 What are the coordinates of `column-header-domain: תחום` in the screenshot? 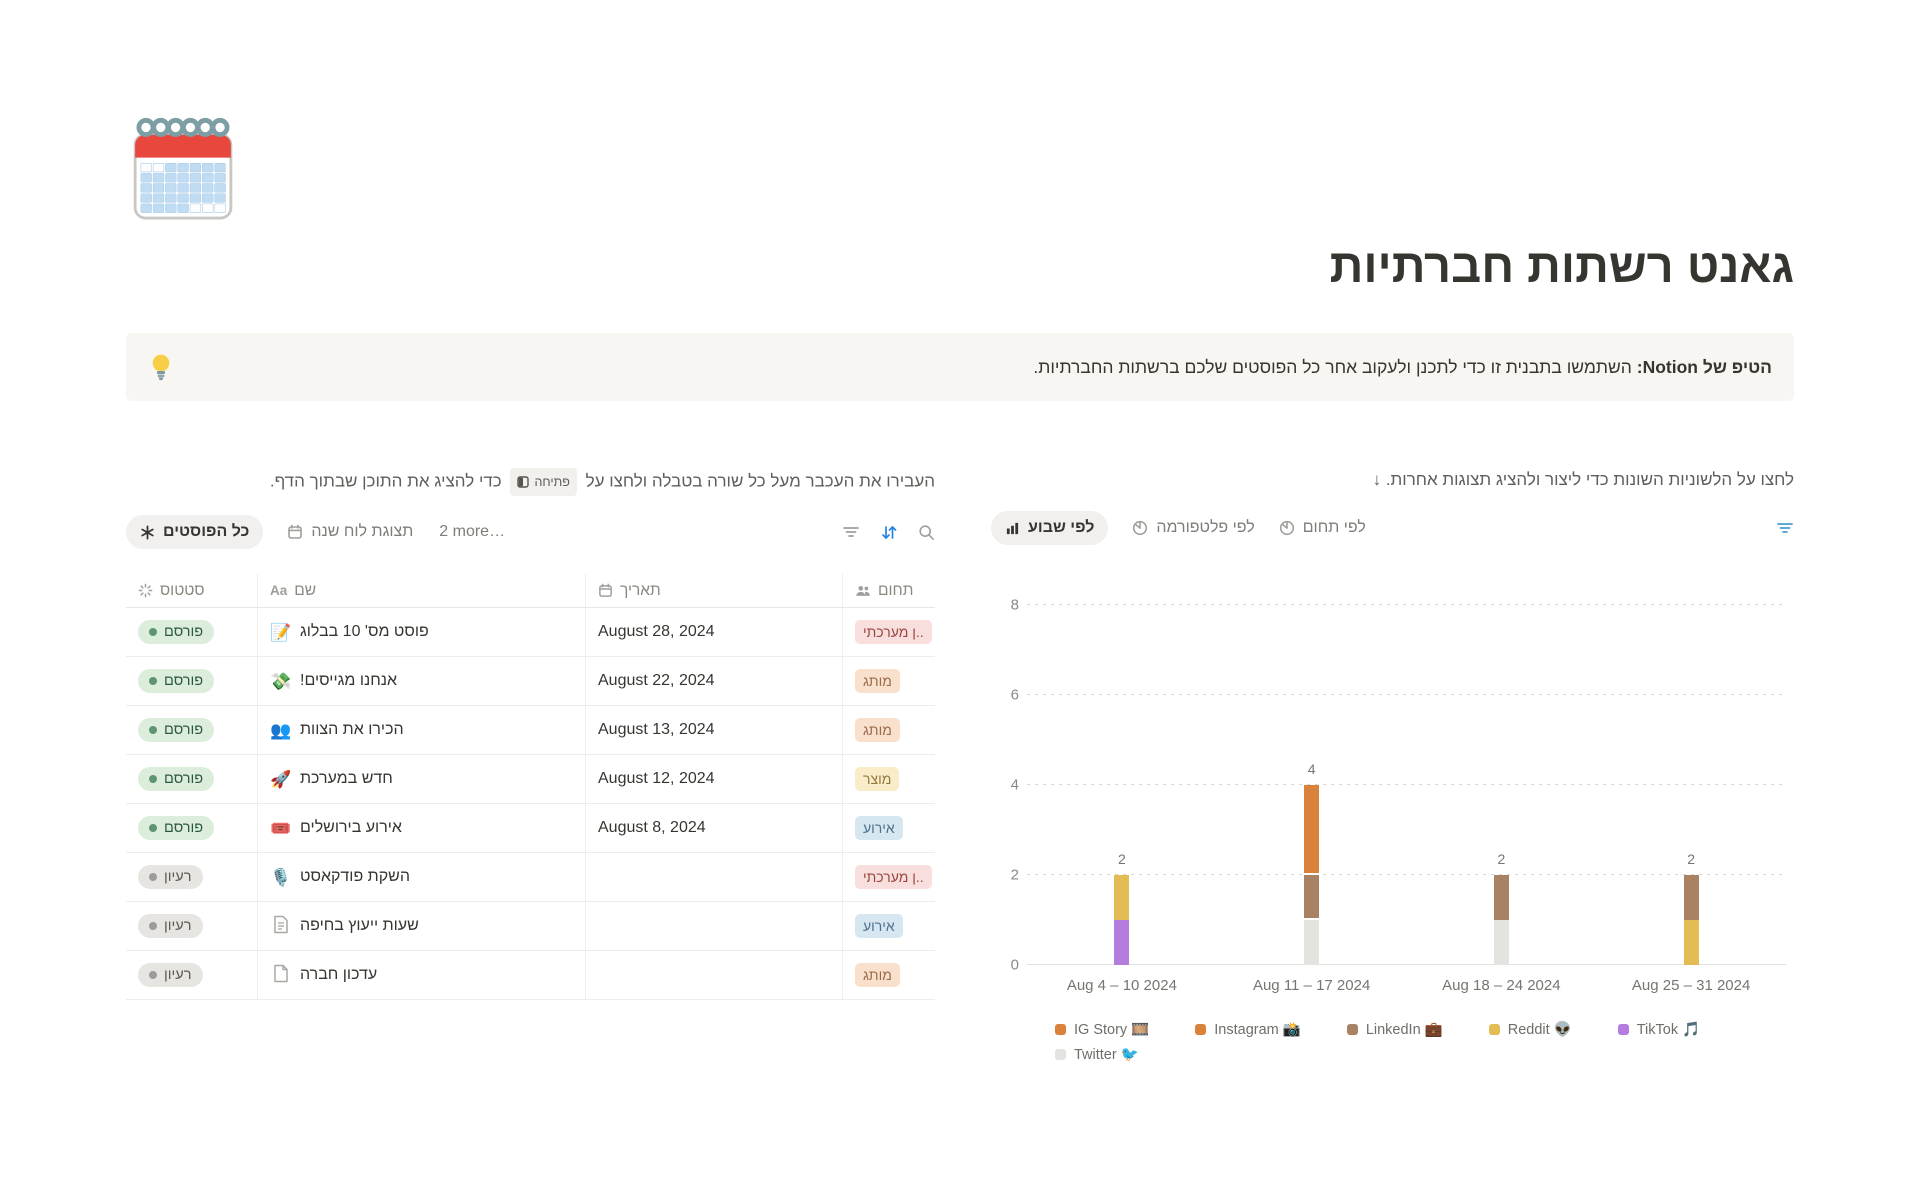 It's located at (888, 590).